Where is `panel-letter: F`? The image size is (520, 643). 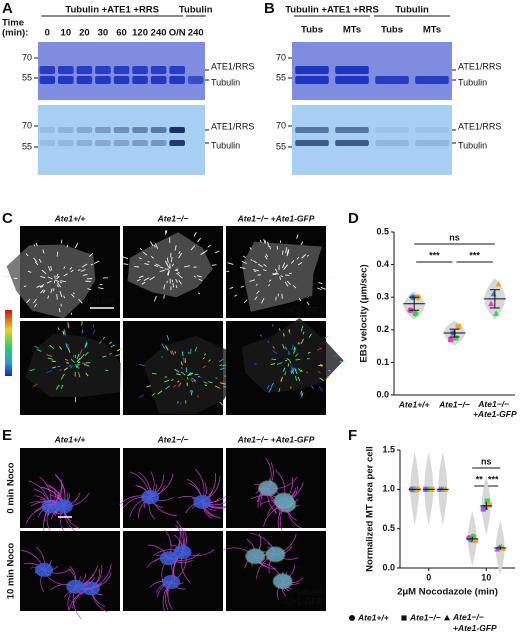
panel-letter: F is located at coordinates (352, 435).